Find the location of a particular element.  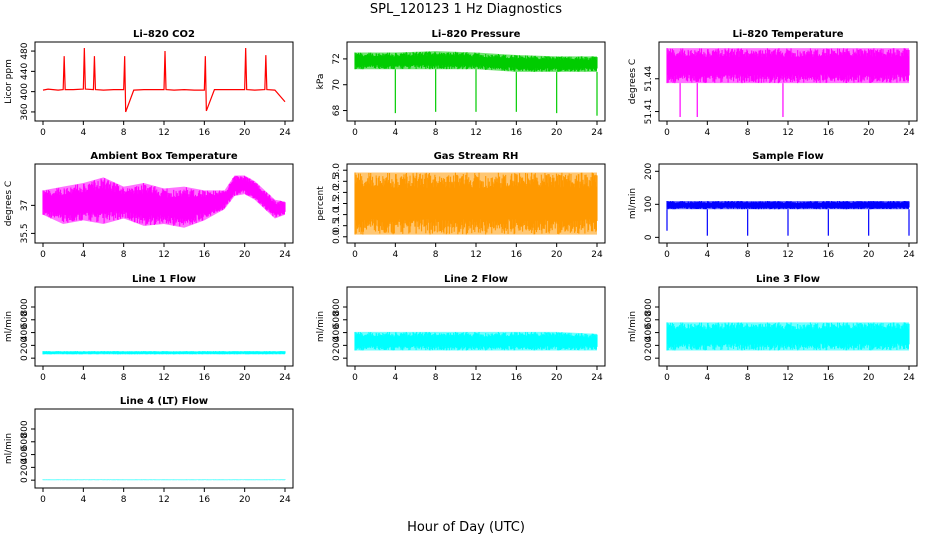

y-tick-label: 0 is located at coordinates (25, 480).